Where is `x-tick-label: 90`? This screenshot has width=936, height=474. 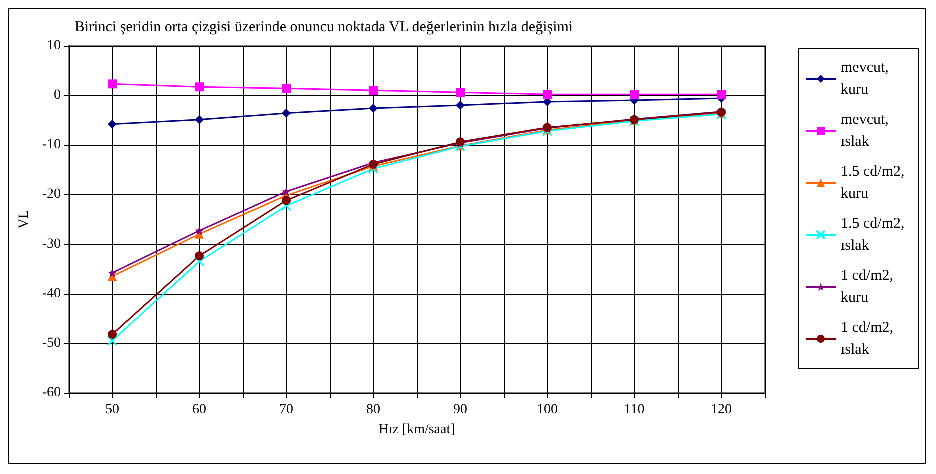 x-tick-label: 90 is located at coordinates (461, 410).